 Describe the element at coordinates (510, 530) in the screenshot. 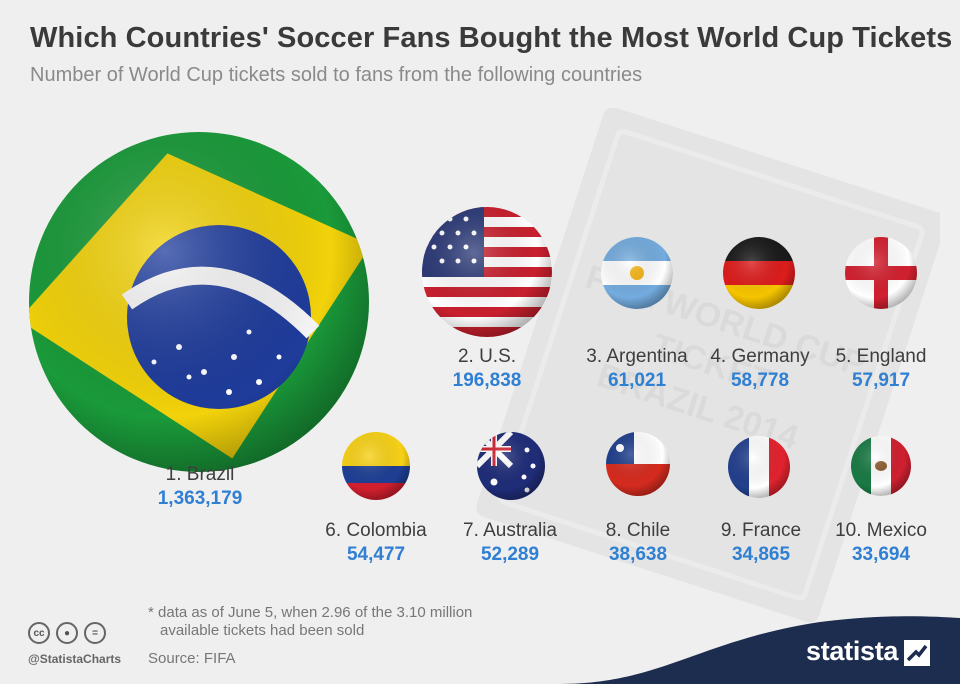

I see `entry-label: 7. Australia` at that location.